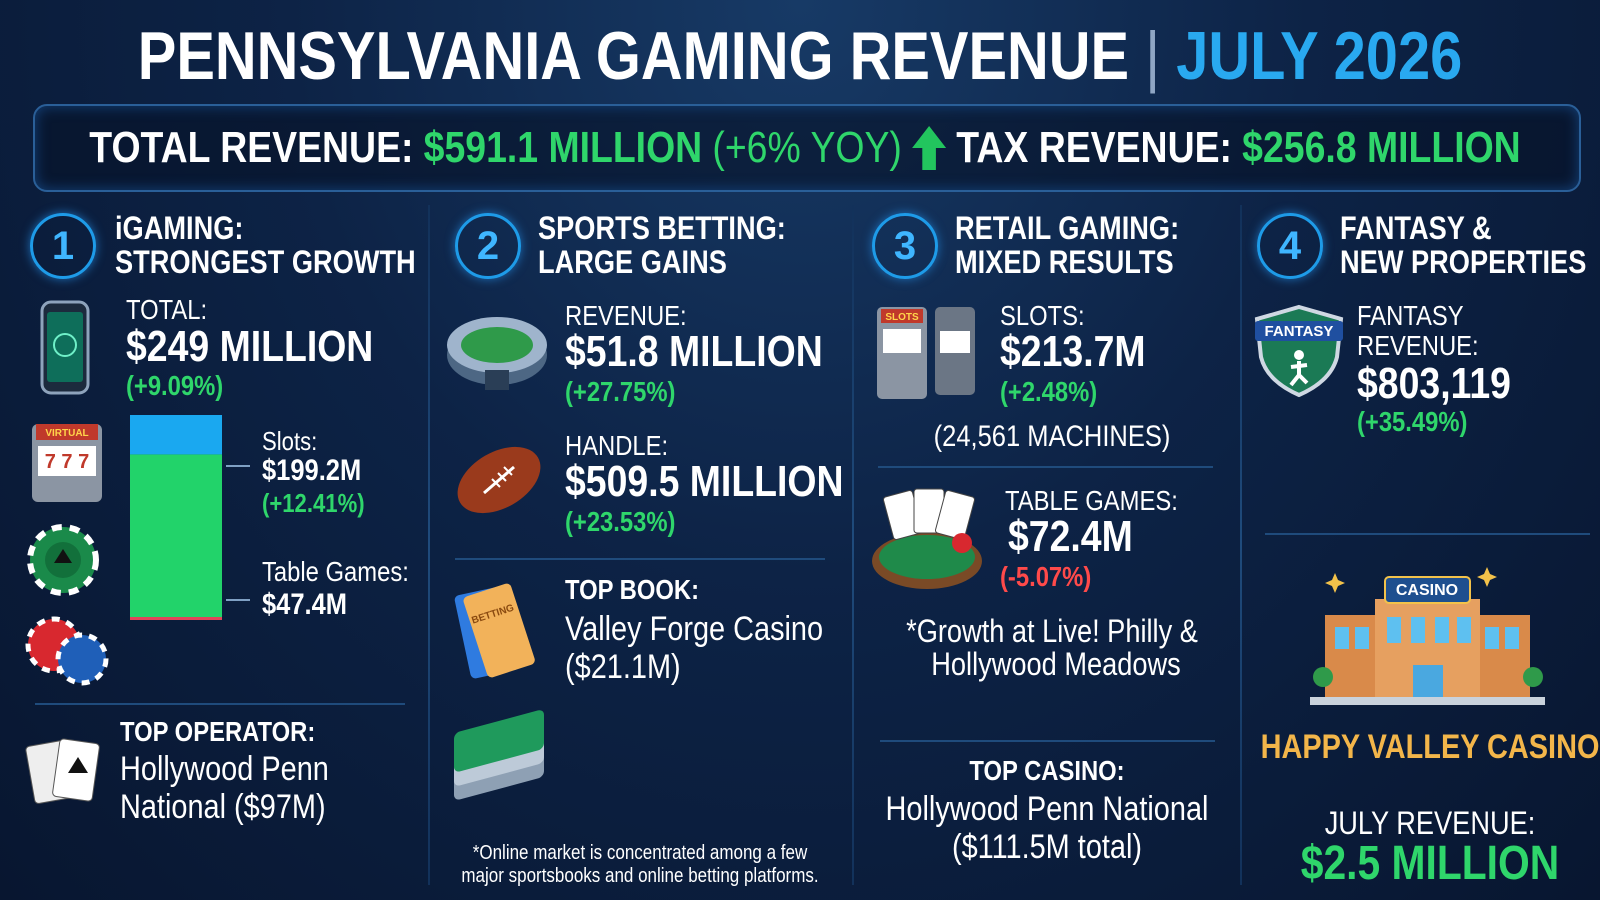 The width and height of the screenshot is (1600, 900). Describe the element at coordinates (313, 503) in the screenshot. I see `breakdown-change: (+12.41%)` at that location.